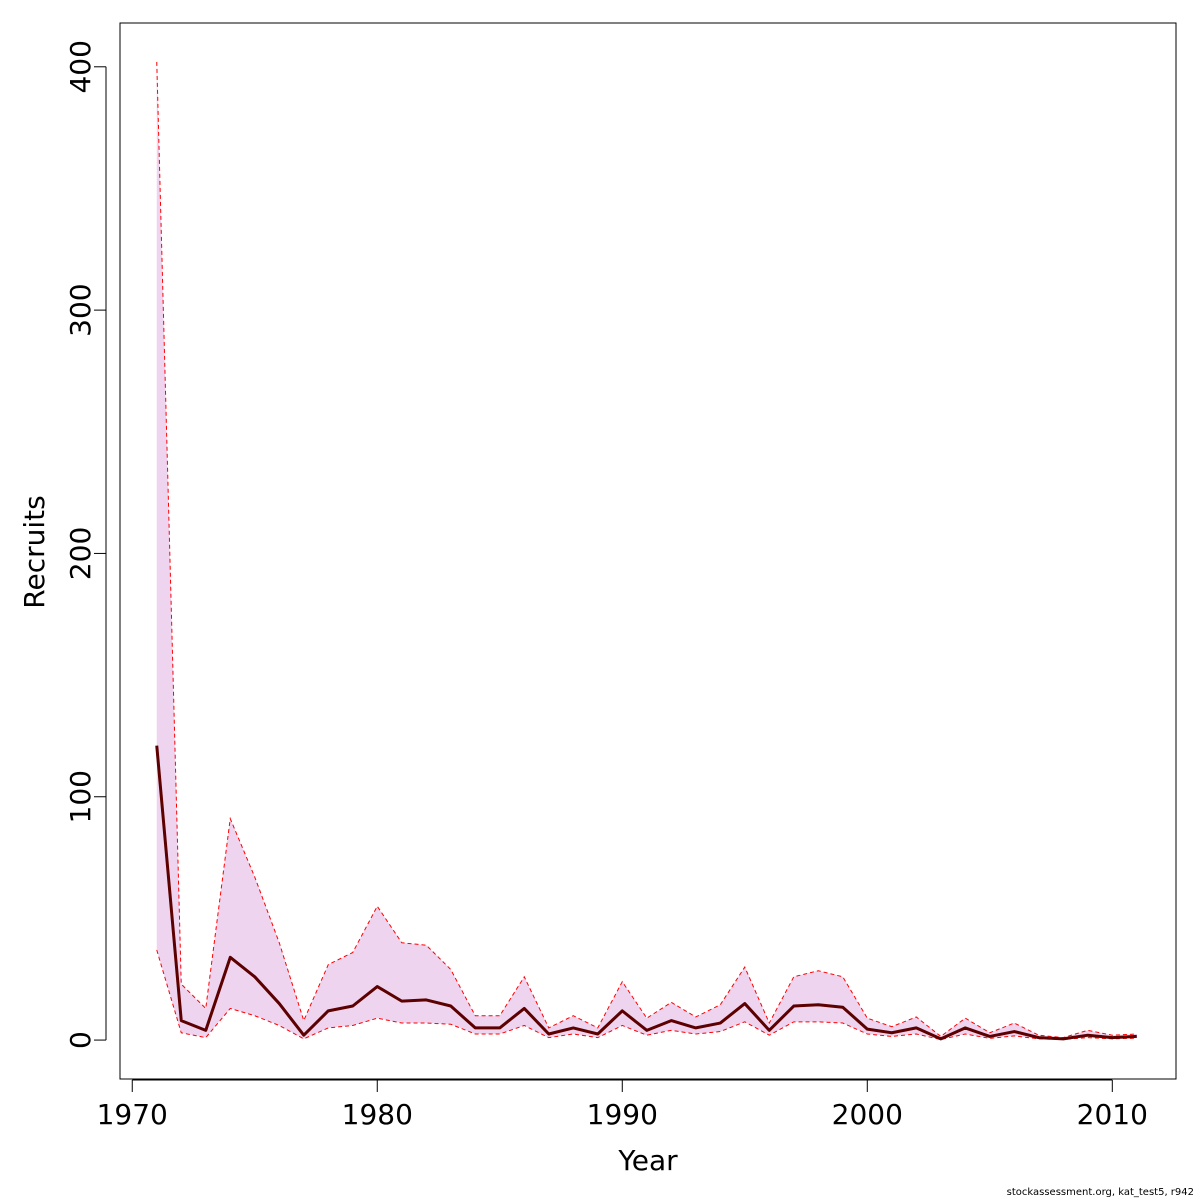  Describe the element at coordinates (80, 796) in the screenshot. I see `y-tick-label: 100` at that location.